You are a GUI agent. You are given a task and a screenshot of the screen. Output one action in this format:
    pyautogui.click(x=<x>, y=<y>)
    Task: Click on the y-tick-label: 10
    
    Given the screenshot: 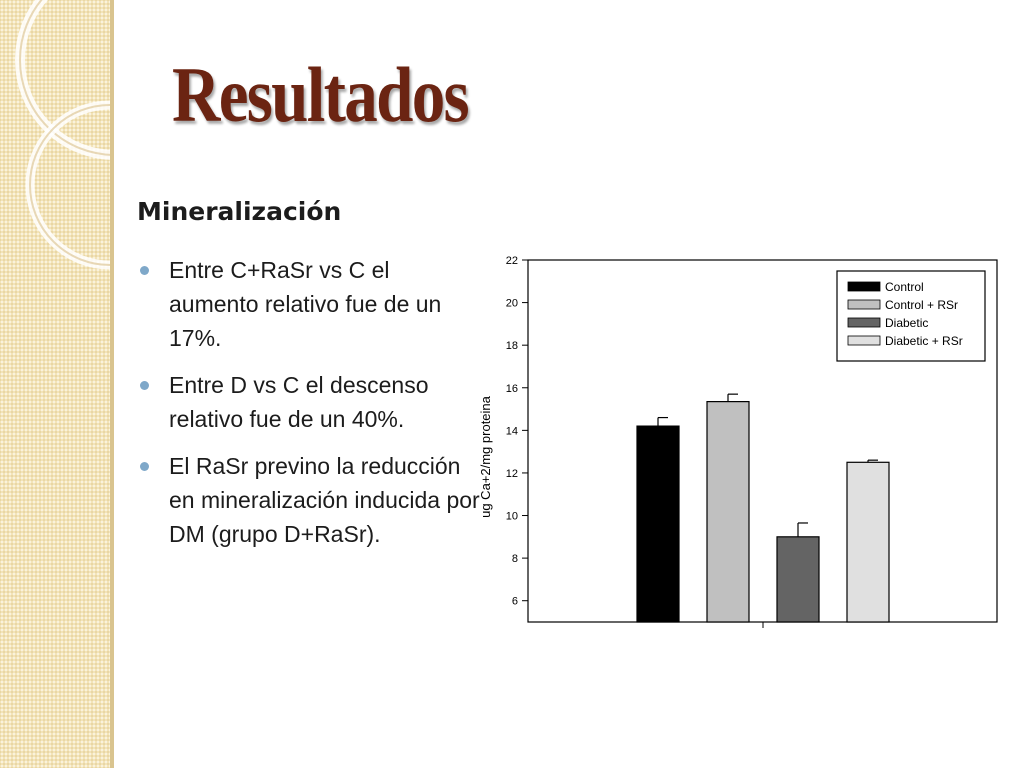 What is the action you would take?
    pyautogui.click(x=512, y=517)
    